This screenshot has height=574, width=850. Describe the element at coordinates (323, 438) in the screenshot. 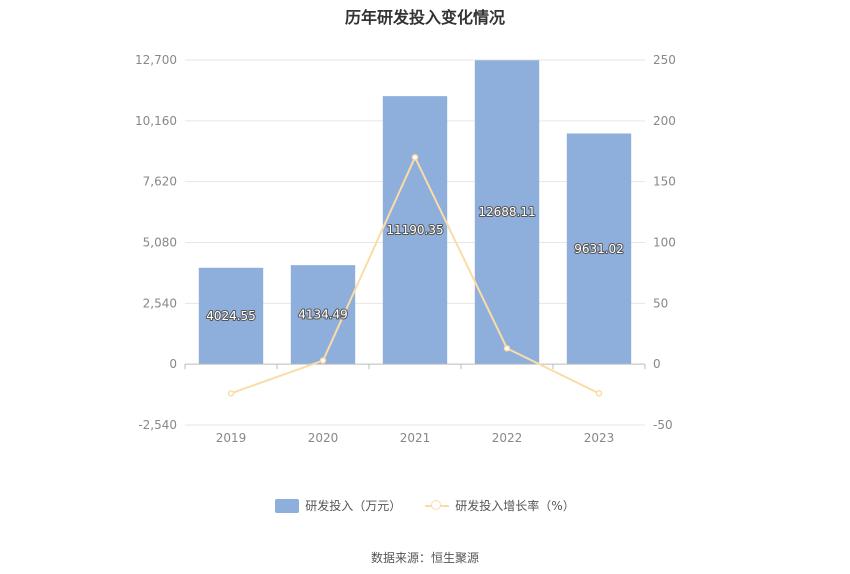

I see `x-tick-label: 2020` at that location.